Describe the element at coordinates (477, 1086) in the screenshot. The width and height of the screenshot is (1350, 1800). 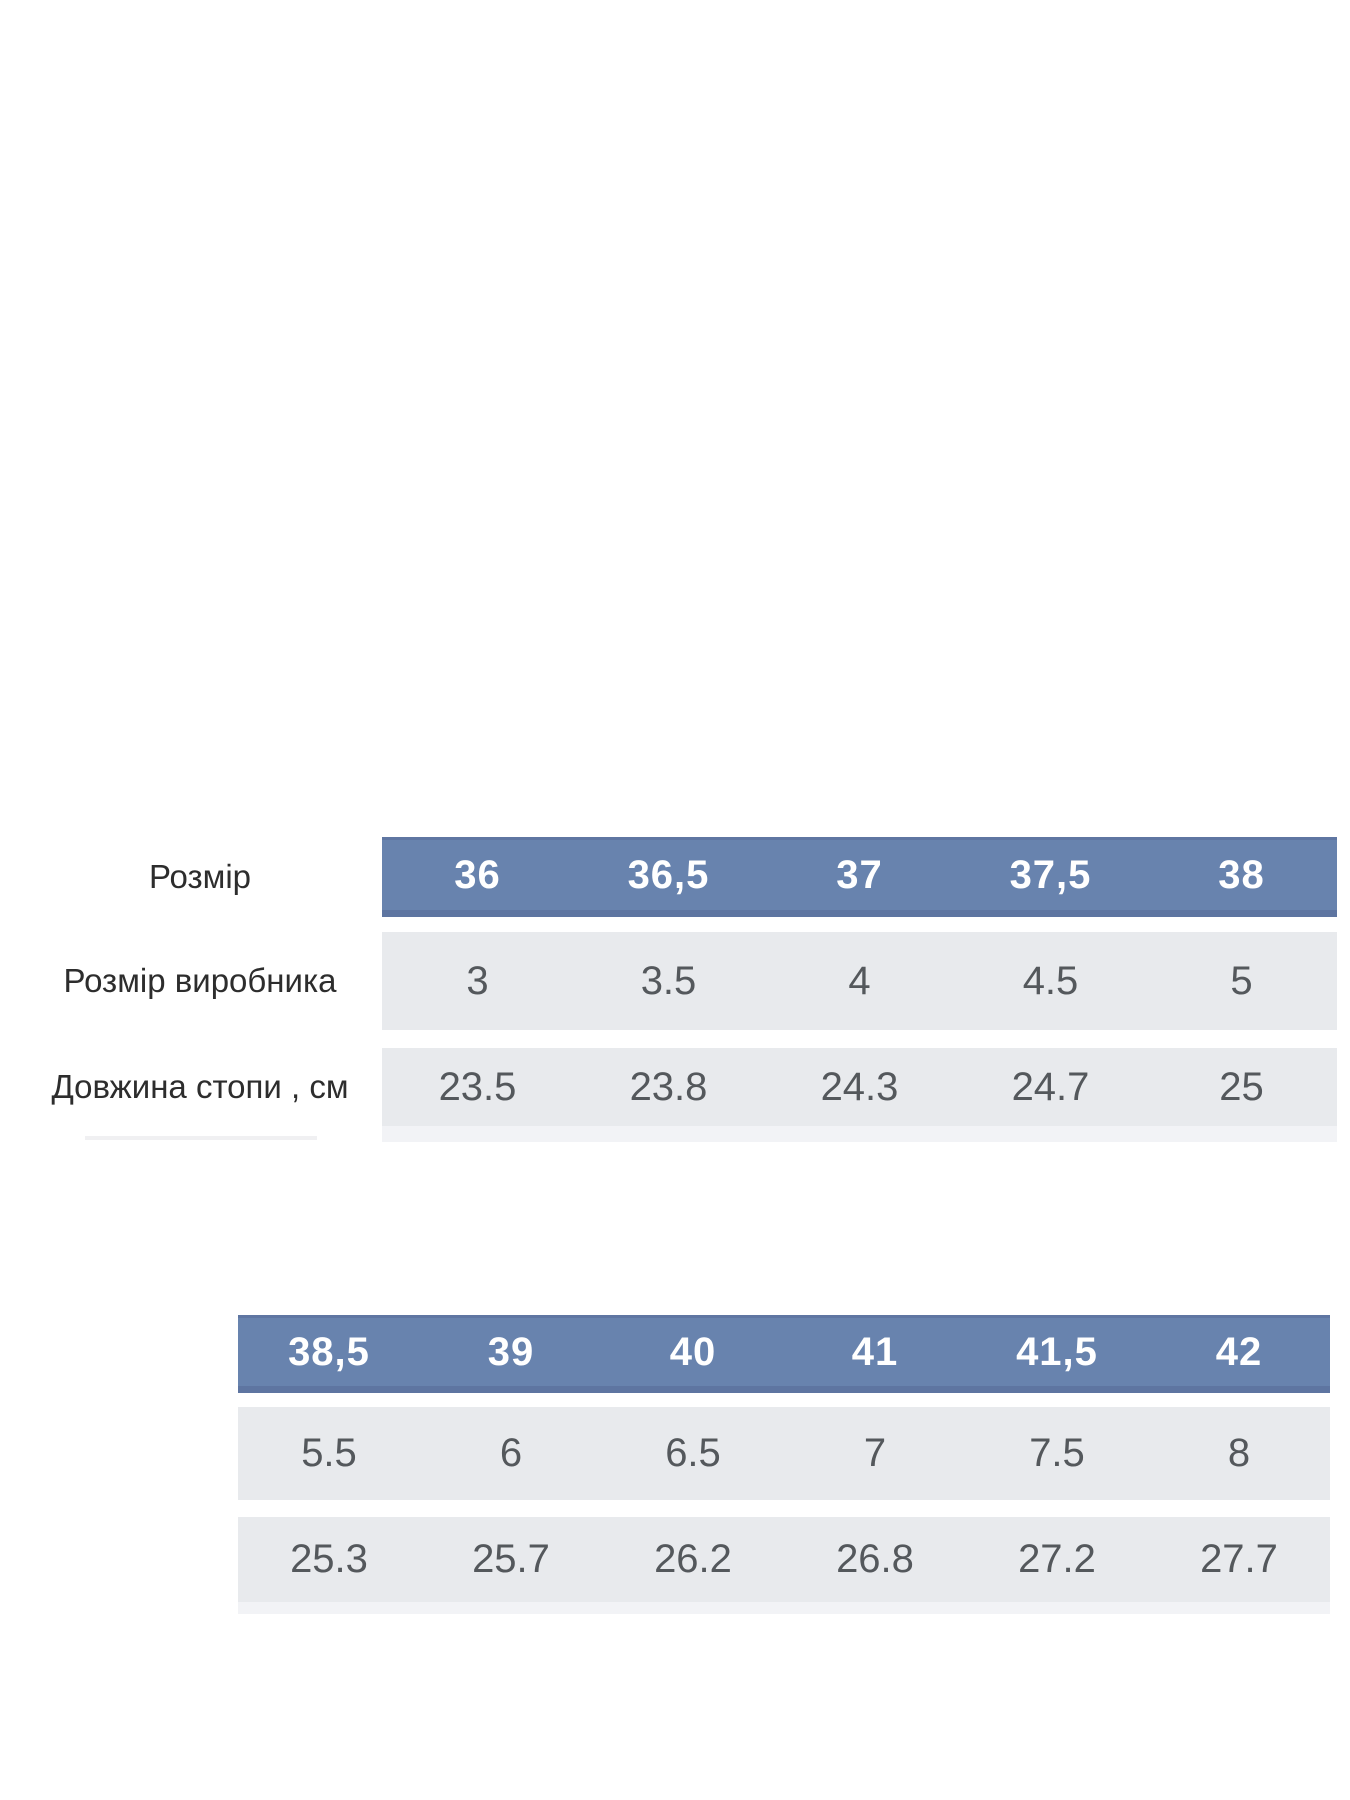
I see `foot-length-cell: 23.5` at that location.